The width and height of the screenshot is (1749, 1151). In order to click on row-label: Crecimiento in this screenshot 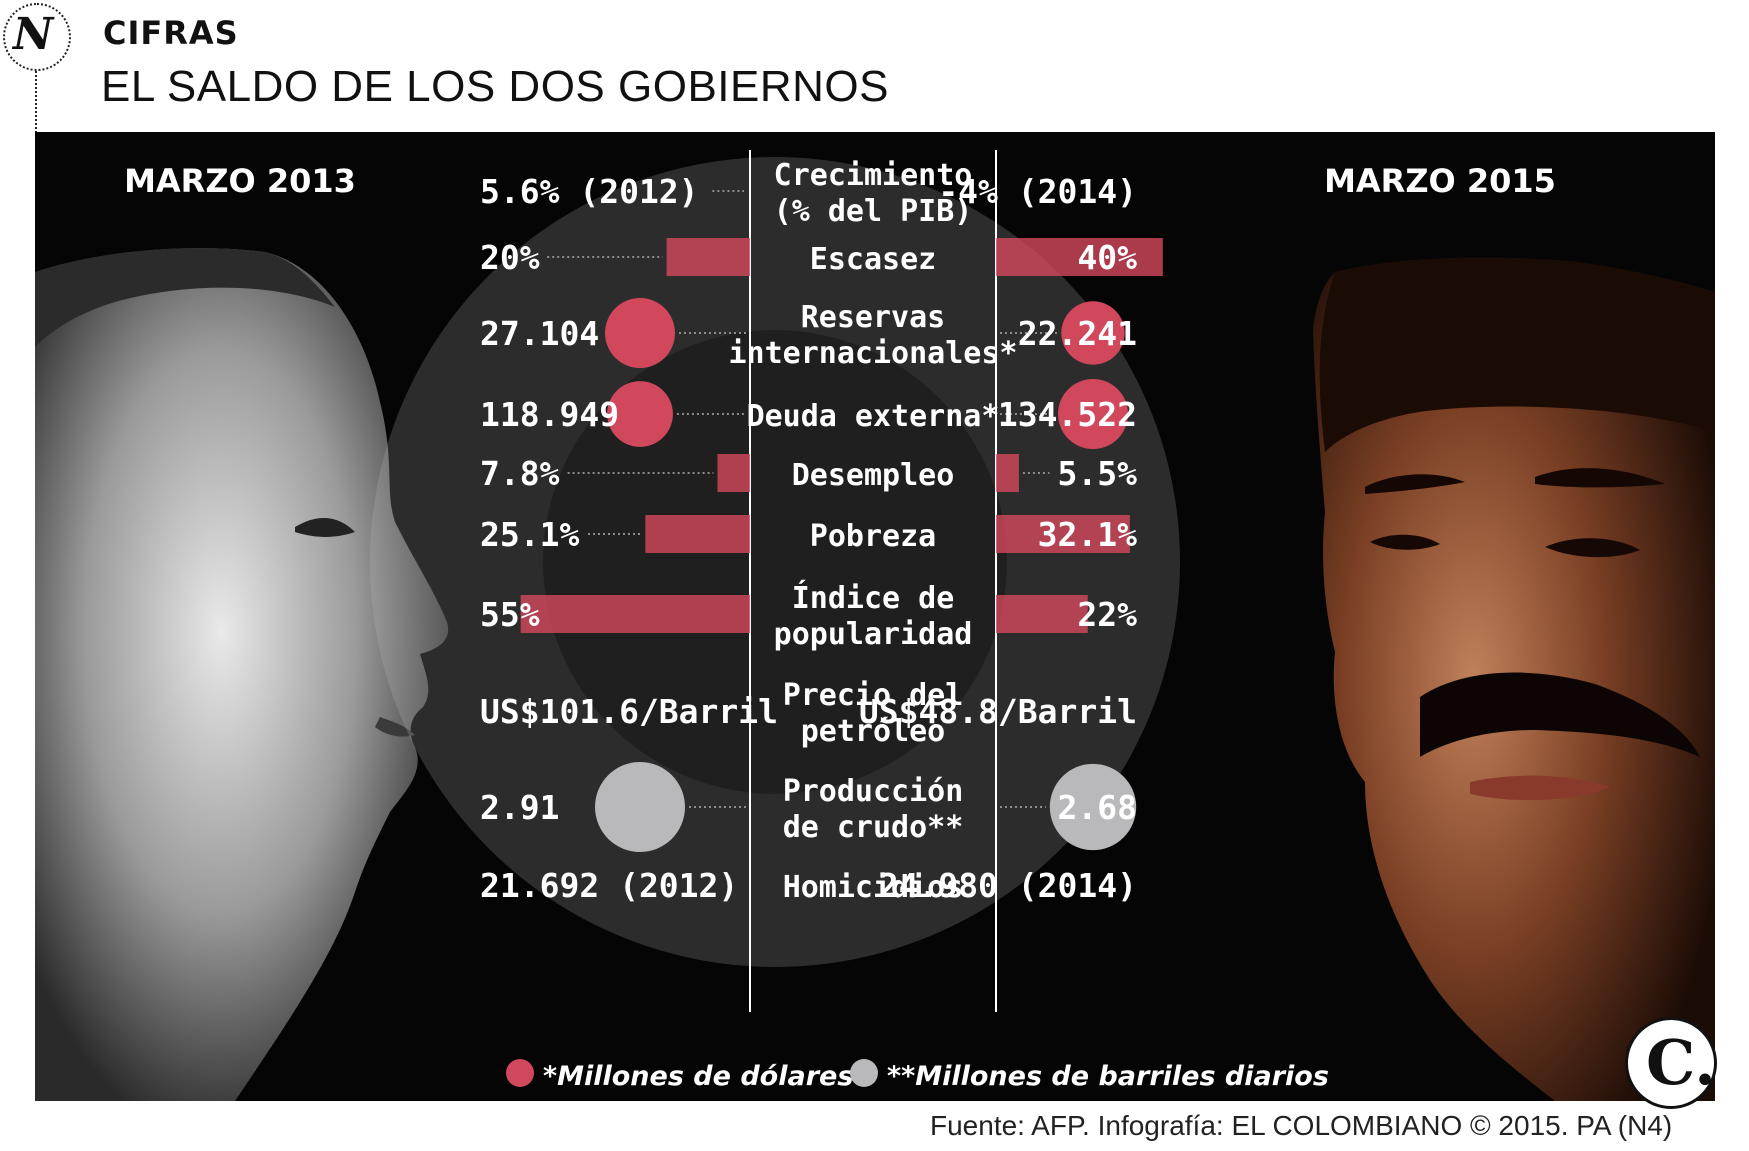, I will do `click(873, 175)`.